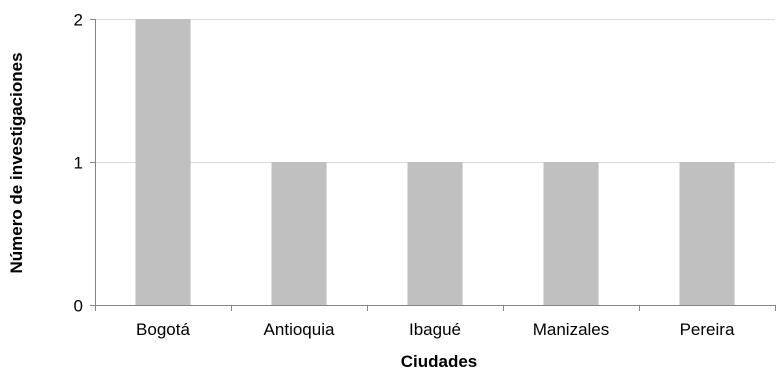 The image size is (777, 380). What do you see at coordinates (439, 361) in the screenshot?
I see `x-axis-title: Ciudades` at bounding box center [439, 361].